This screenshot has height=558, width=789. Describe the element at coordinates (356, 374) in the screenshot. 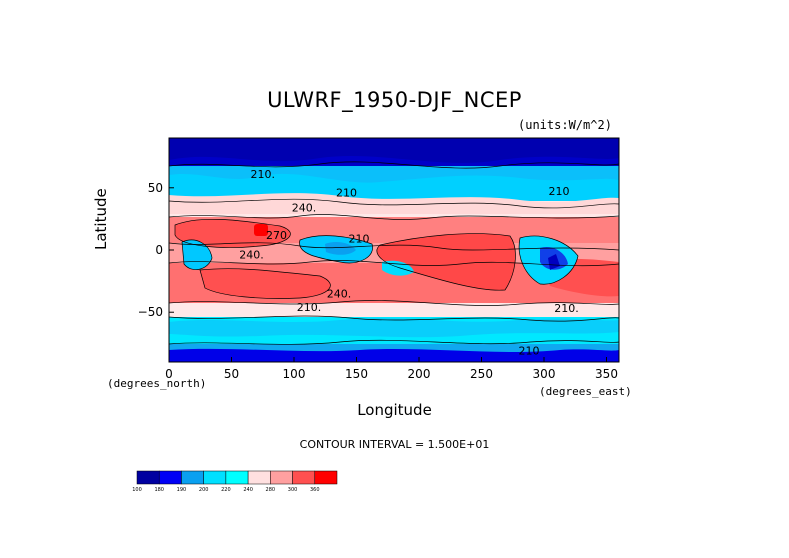

I see `x-tick-label: 150` at that location.